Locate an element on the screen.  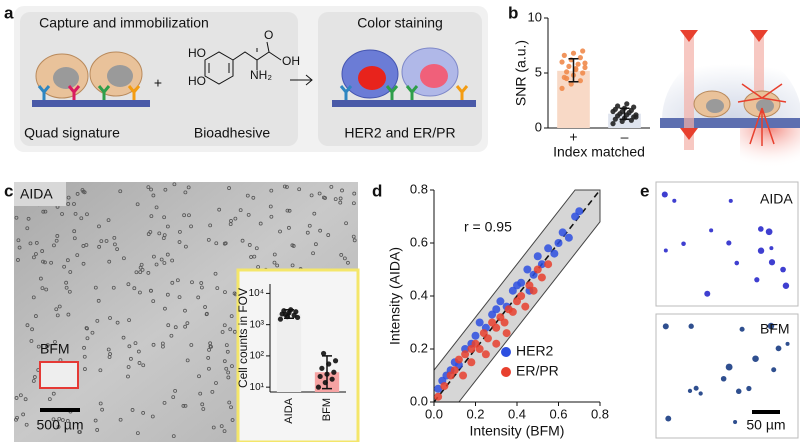
panel-label: a is located at coordinates (9, 12).